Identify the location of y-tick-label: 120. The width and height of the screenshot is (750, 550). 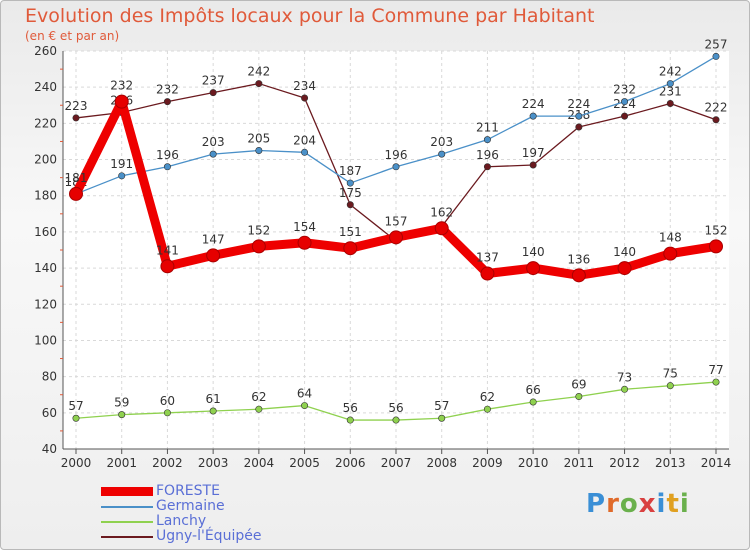
(45, 304).